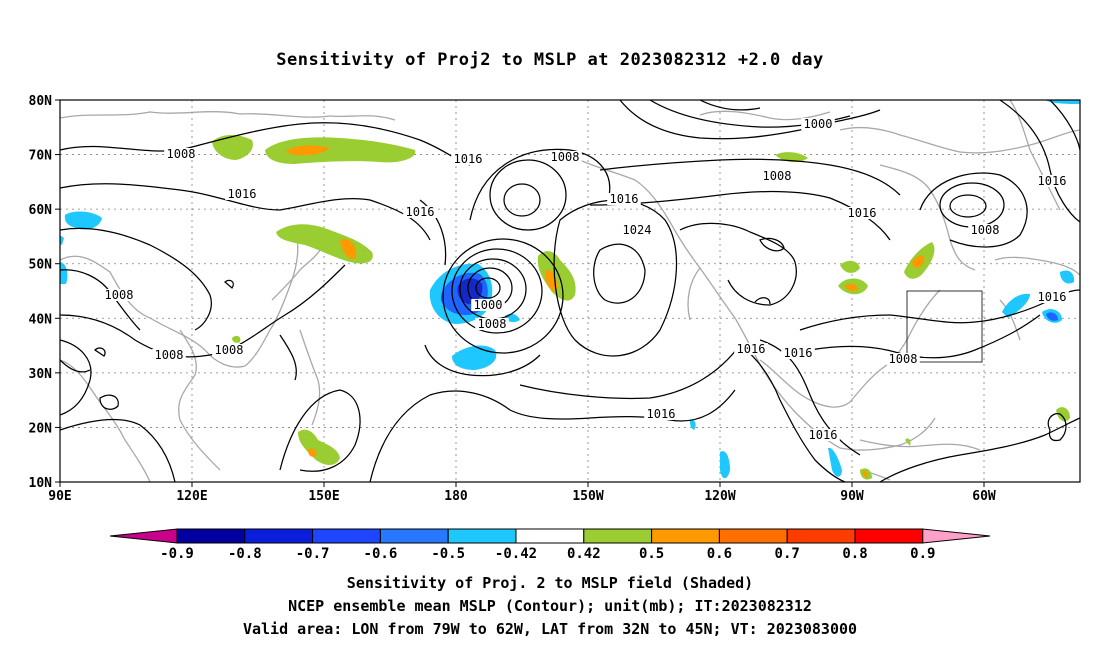 The image size is (1100, 650). What do you see at coordinates (587, 496) in the screenshot?
I see `lon-label: 150W` at bounding box center [587, 496].